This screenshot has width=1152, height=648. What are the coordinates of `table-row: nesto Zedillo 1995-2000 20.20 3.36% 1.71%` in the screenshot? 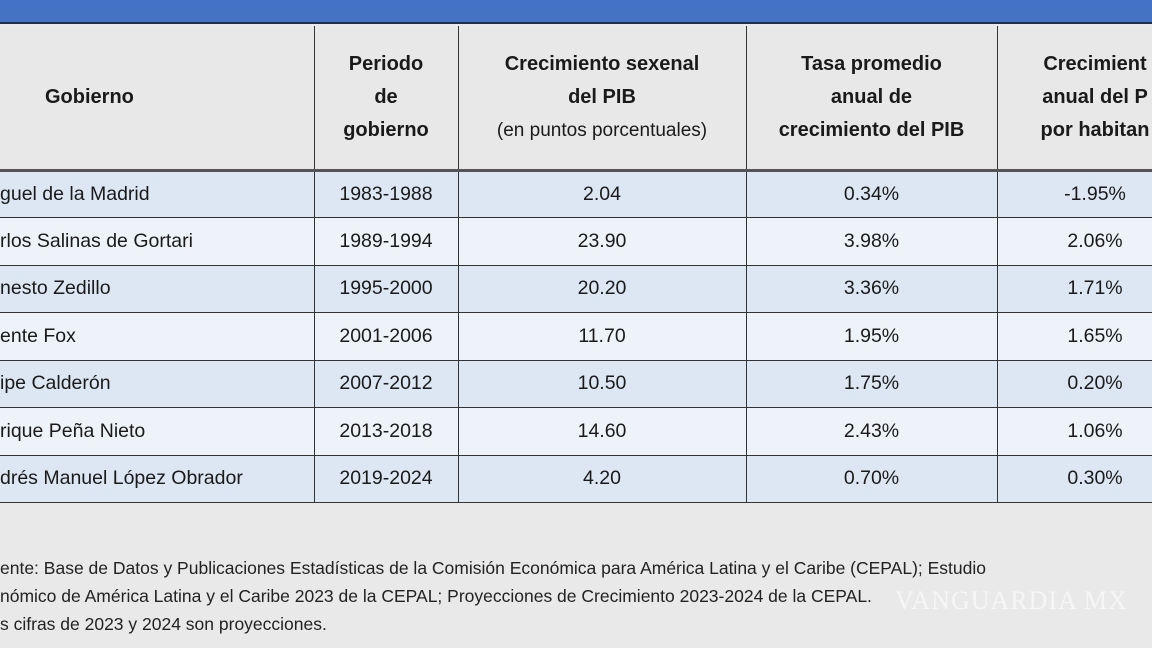 It's located at (576, 289).